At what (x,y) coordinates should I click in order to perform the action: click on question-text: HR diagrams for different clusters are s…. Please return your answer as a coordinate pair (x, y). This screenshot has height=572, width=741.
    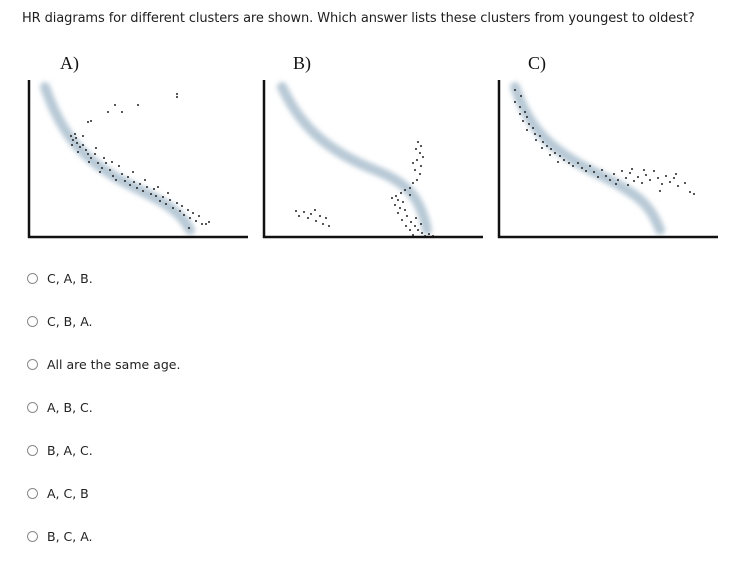
    Looking at the image, I should click on (358, 18).